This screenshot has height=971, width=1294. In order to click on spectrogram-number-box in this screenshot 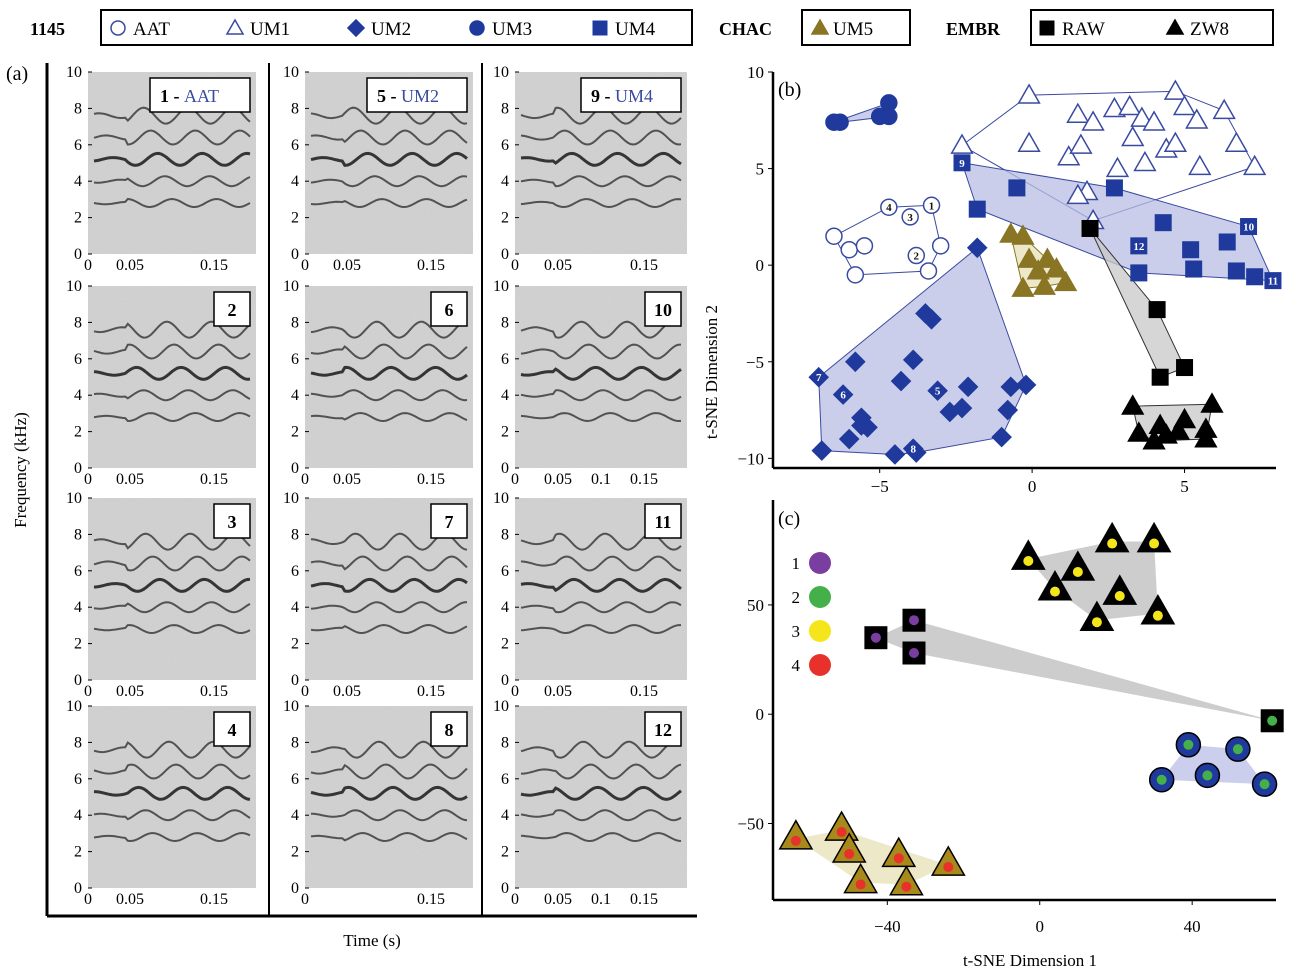, I will do `click(232, 729)`.